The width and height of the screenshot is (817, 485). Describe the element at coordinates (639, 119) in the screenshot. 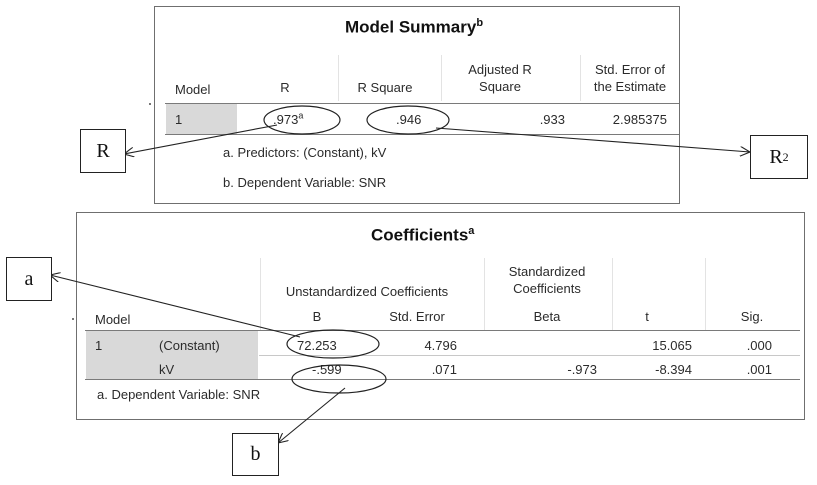

I see `cell-std-error-estimate: 2.985375` at that location.